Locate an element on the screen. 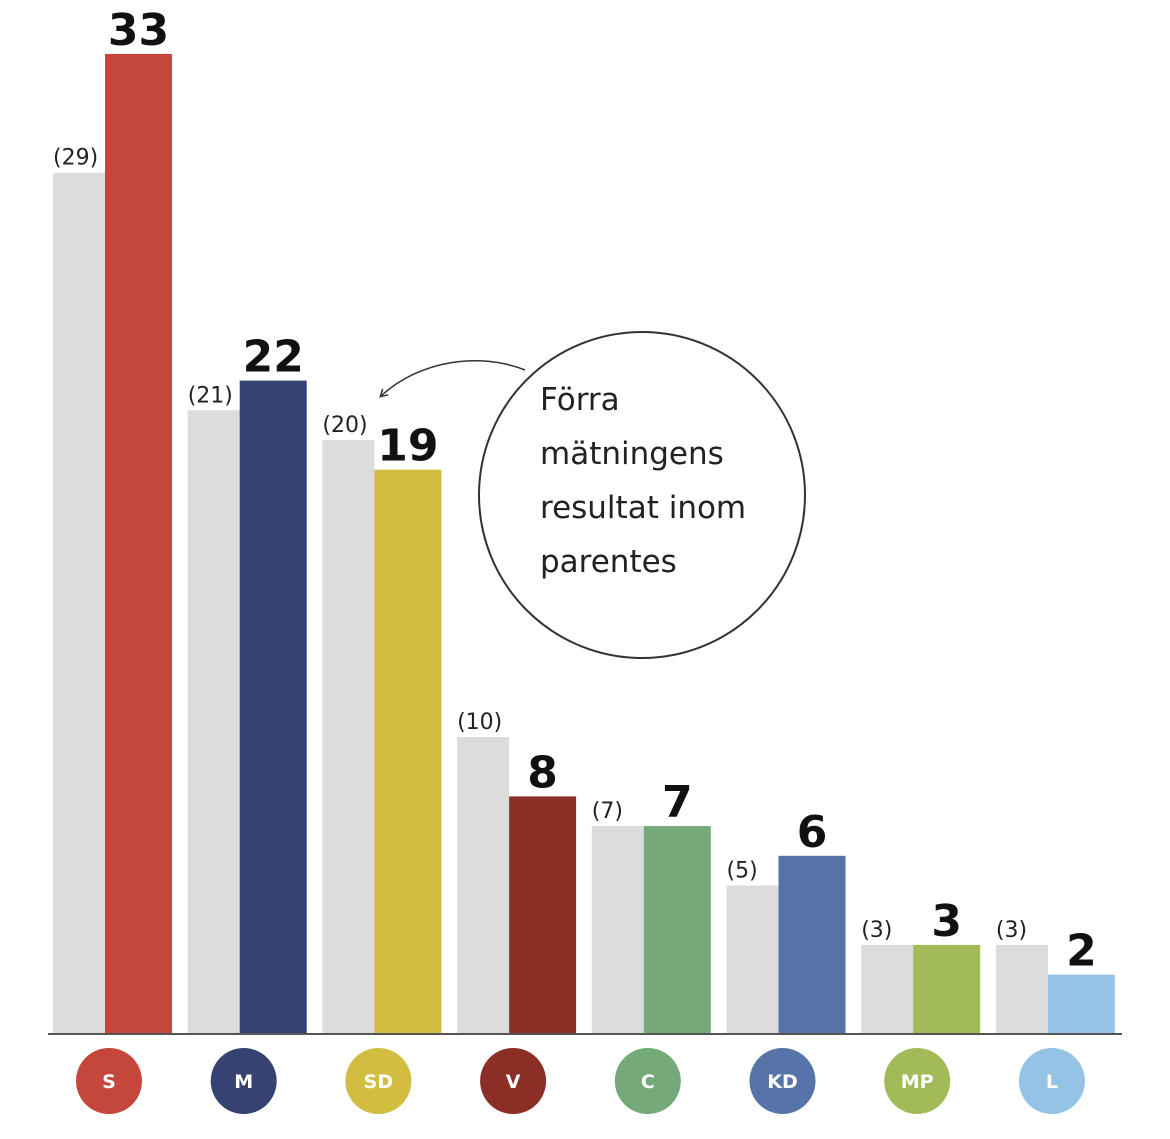  label-current-sd: 19 is located at coordinates (407, 446).